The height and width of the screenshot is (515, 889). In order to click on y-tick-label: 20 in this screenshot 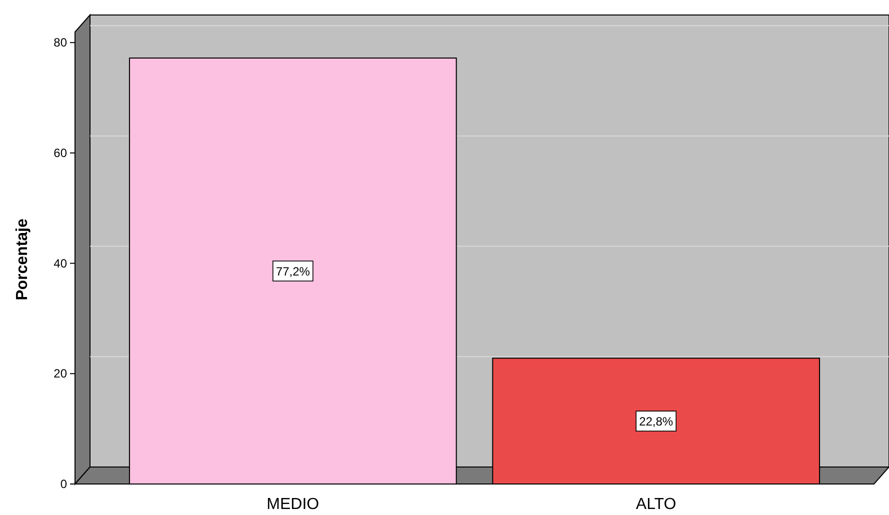, I will do `click(61, 373)`.